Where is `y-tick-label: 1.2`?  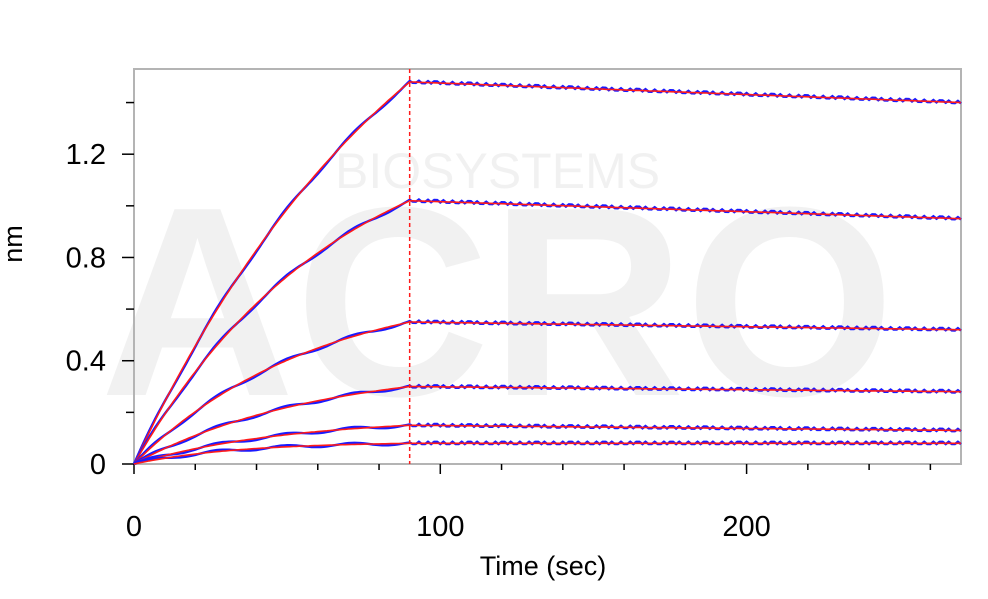
y-tick-label: 1.2 is located at coordinates (86, 155).